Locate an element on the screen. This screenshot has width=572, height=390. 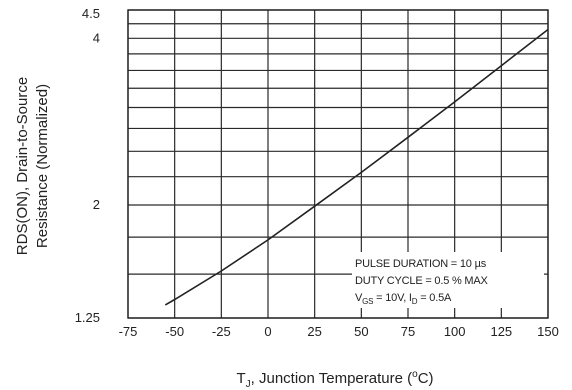
annotation-duty-cycle: DUTY CYCLE = 0.5 % MAX is located at coordinates (422, 281).